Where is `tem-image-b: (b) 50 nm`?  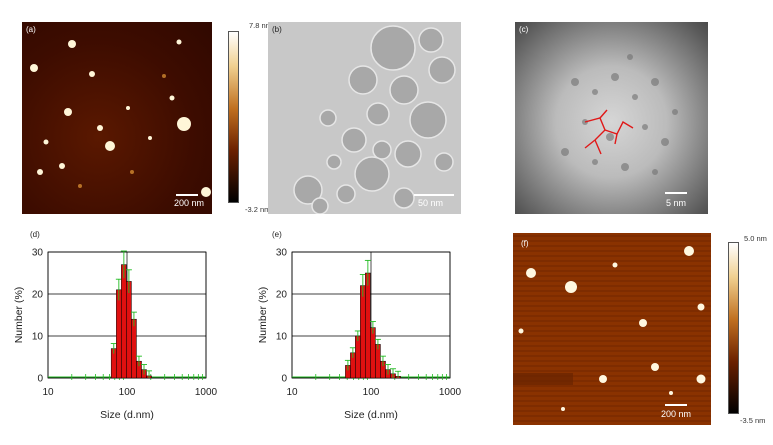 tem-image-b: (b) 50 nm is located at coordinates (364, 118).